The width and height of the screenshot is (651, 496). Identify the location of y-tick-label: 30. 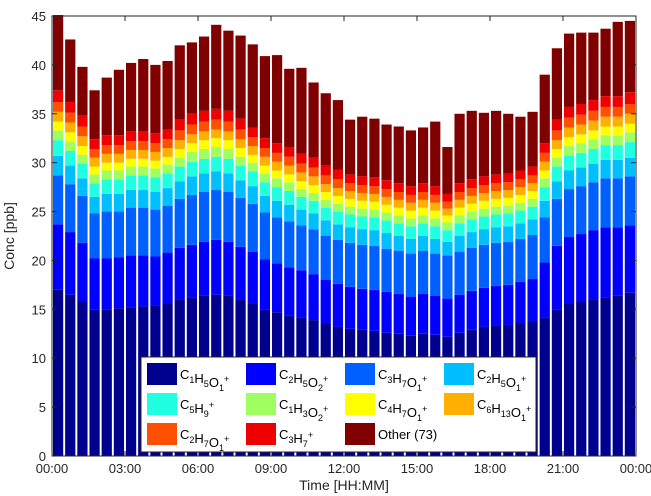
(39, 163).